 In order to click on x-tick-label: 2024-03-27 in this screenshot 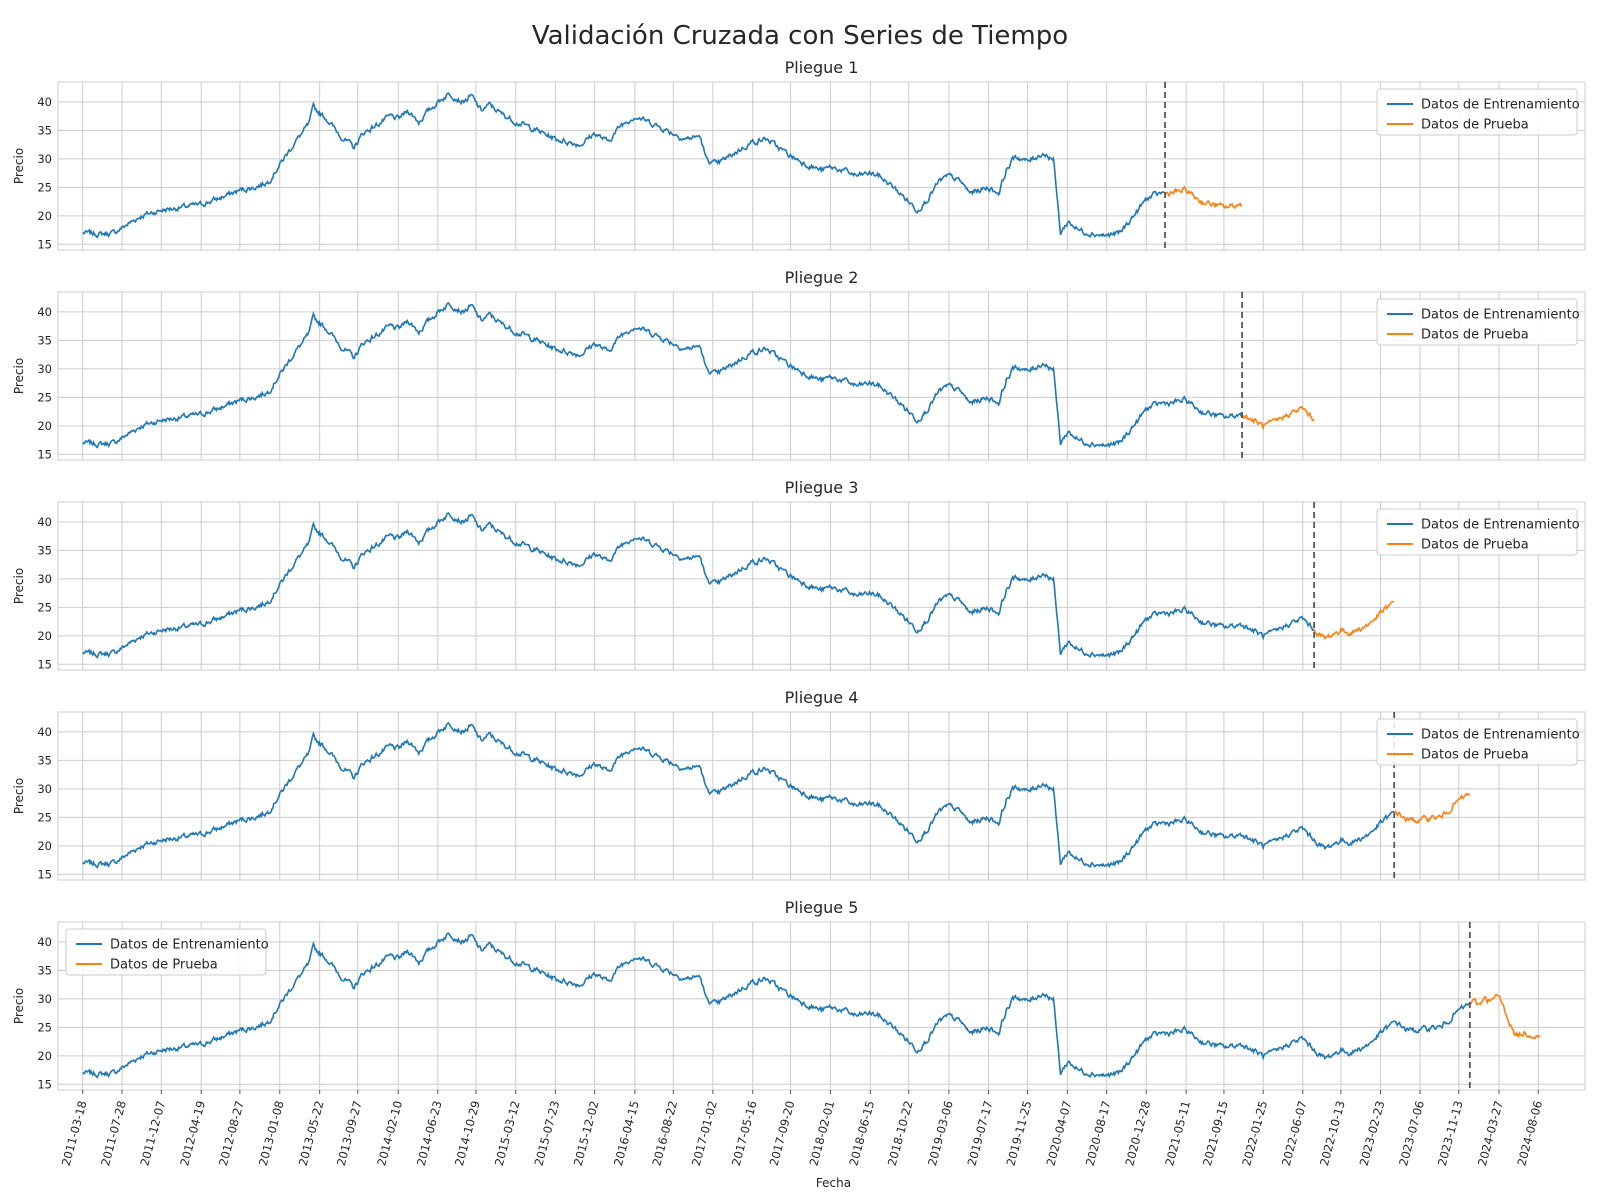, I will do `click(1490, 1133)`.